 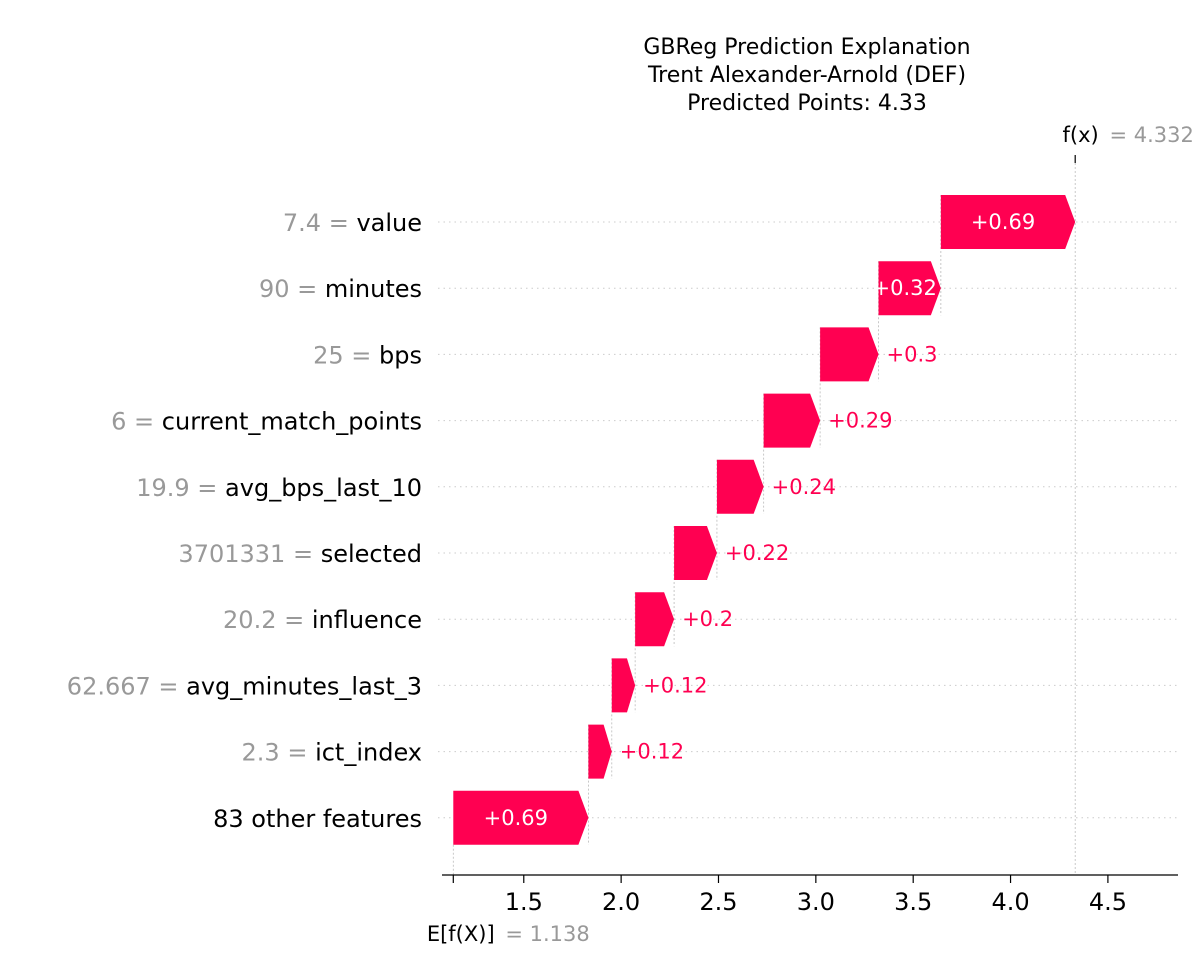 I want to click on feature-name: current_match_points, so click(x=292, y=422).